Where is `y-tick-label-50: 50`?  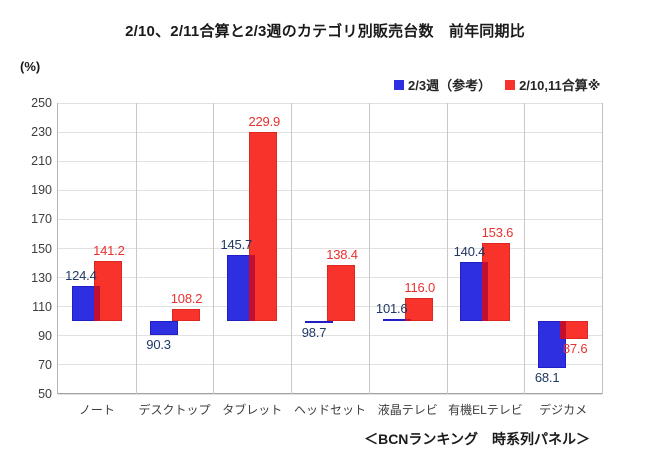 y-tick-label-50: 50 is located at coordinates (45, 394).